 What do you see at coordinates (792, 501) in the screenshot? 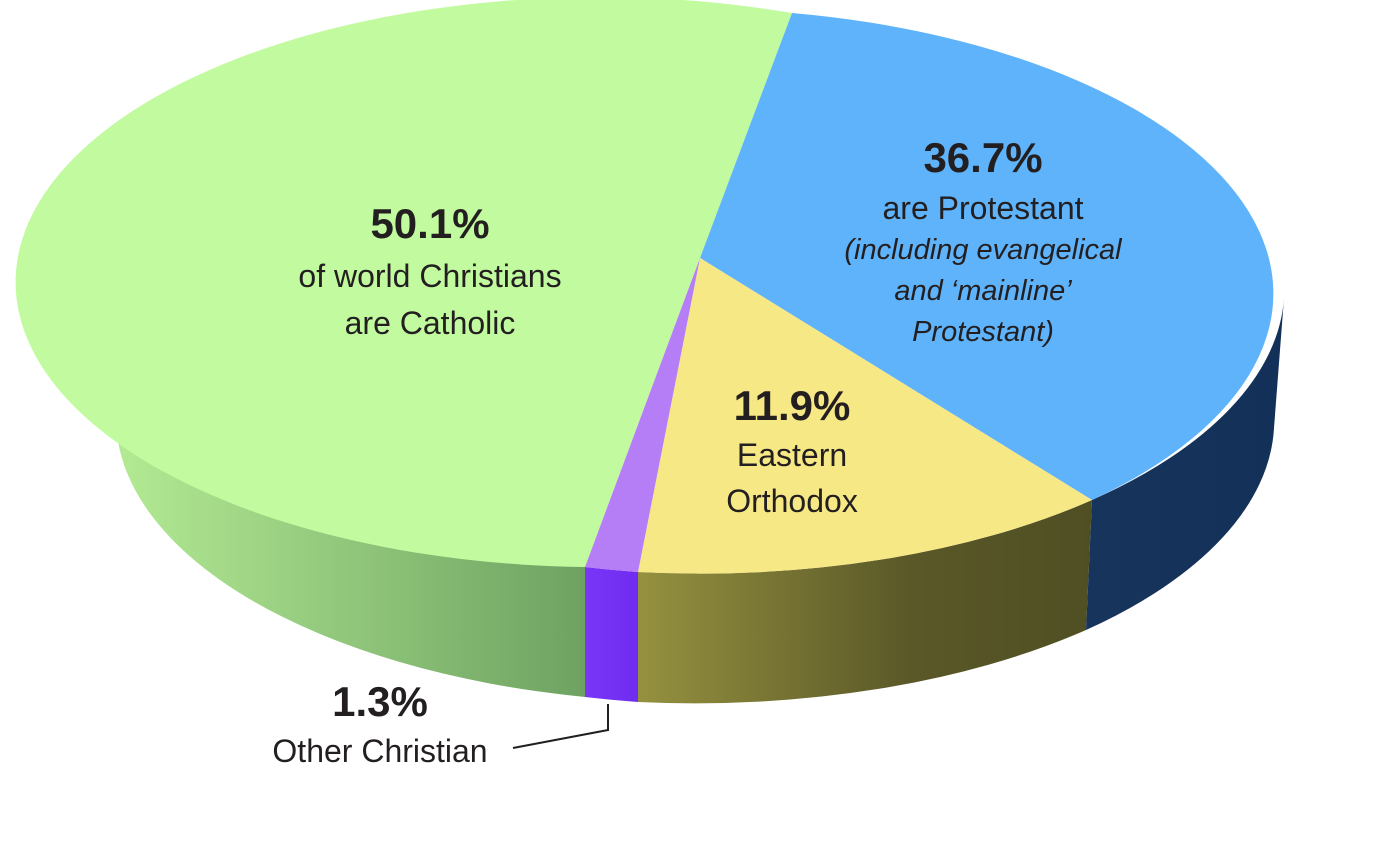
I see `orthodox-desc-line-2: Orthodox` at bounding box center [792, 501].